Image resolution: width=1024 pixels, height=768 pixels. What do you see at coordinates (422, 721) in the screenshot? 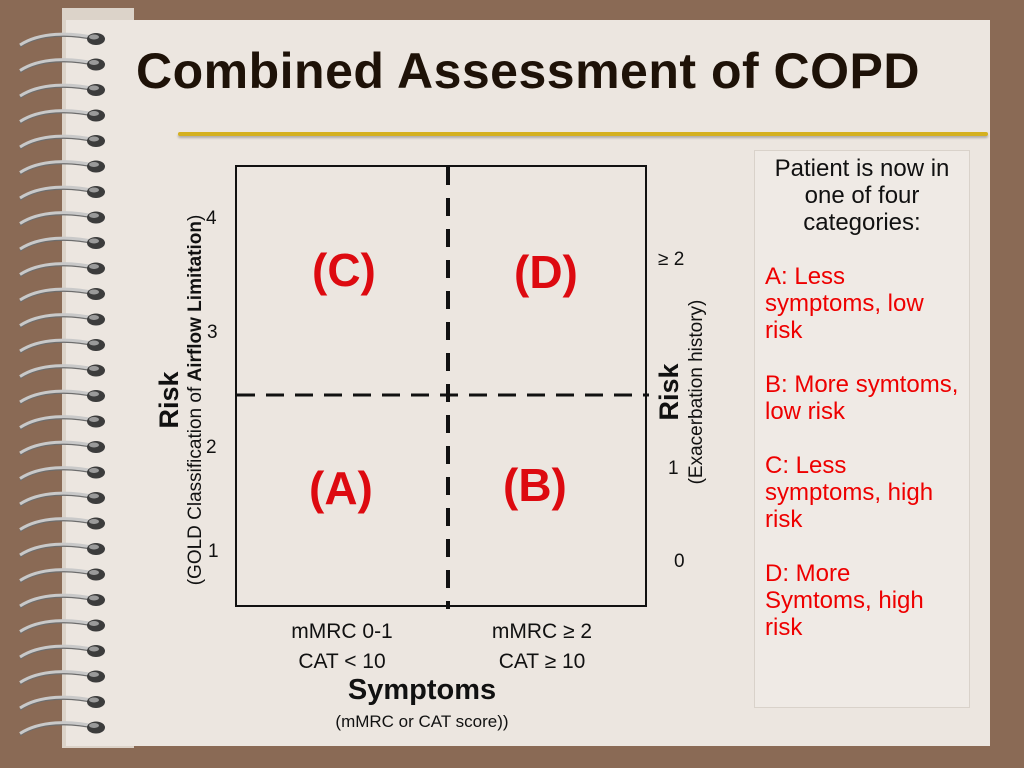
I see `bottom-axis-subtitle: (mMRC or CAT score))` at bounding box center [422, 721].